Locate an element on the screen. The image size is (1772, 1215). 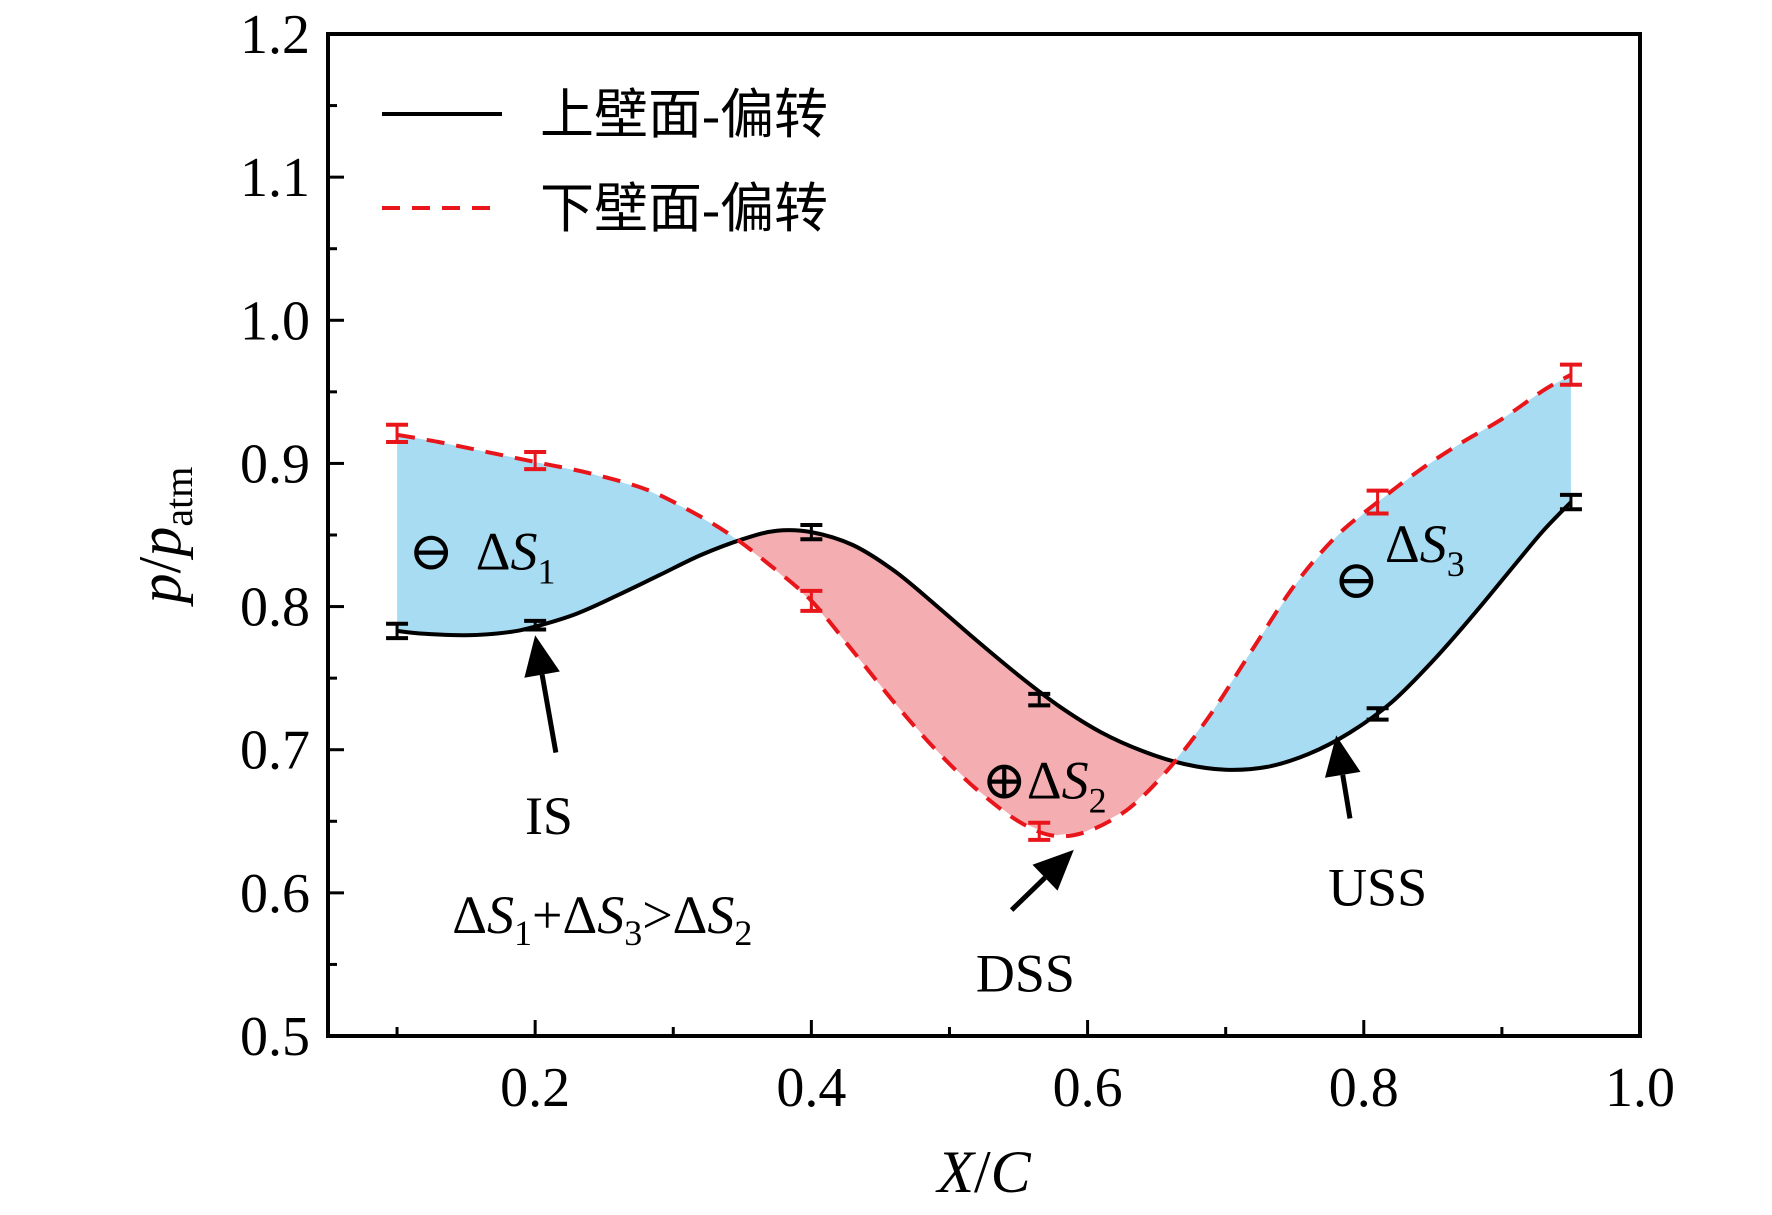
x-tick-label: 0.4 is located at coordinates (811, 1088).